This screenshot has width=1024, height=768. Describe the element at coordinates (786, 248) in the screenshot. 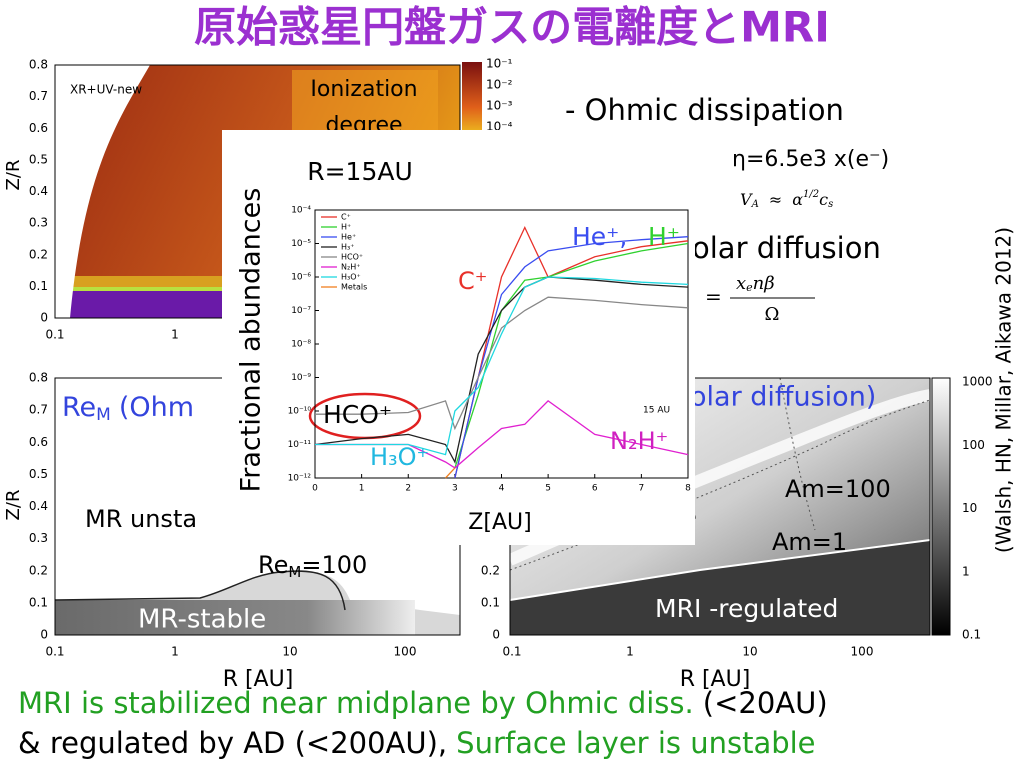

I see `heading: olar diffusion` at that location.